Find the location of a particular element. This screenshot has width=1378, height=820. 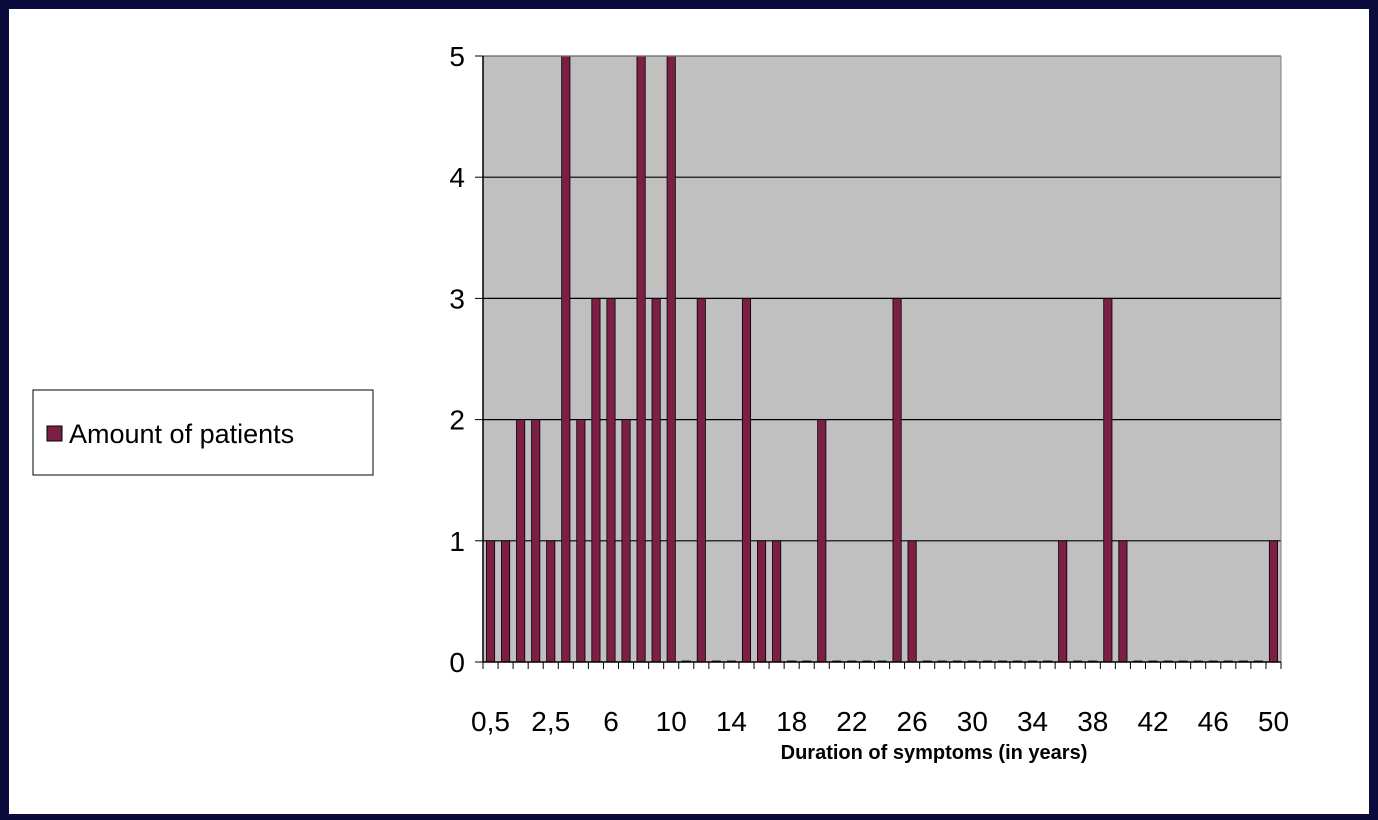

legend: Amount of patients is located at coordinates (203, 432).